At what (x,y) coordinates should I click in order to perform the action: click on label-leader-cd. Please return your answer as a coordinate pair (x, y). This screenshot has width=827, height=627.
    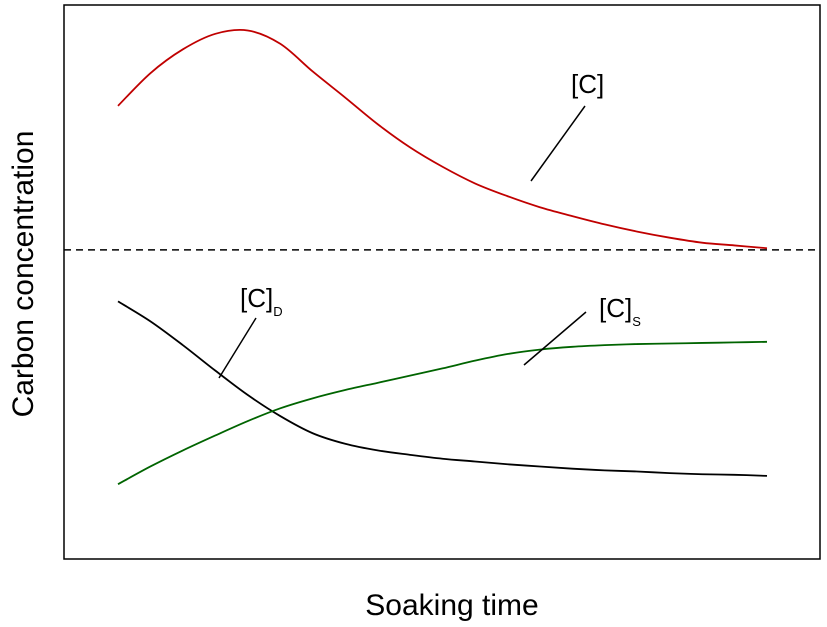
    Looking at the image, I should click on (237, 348).